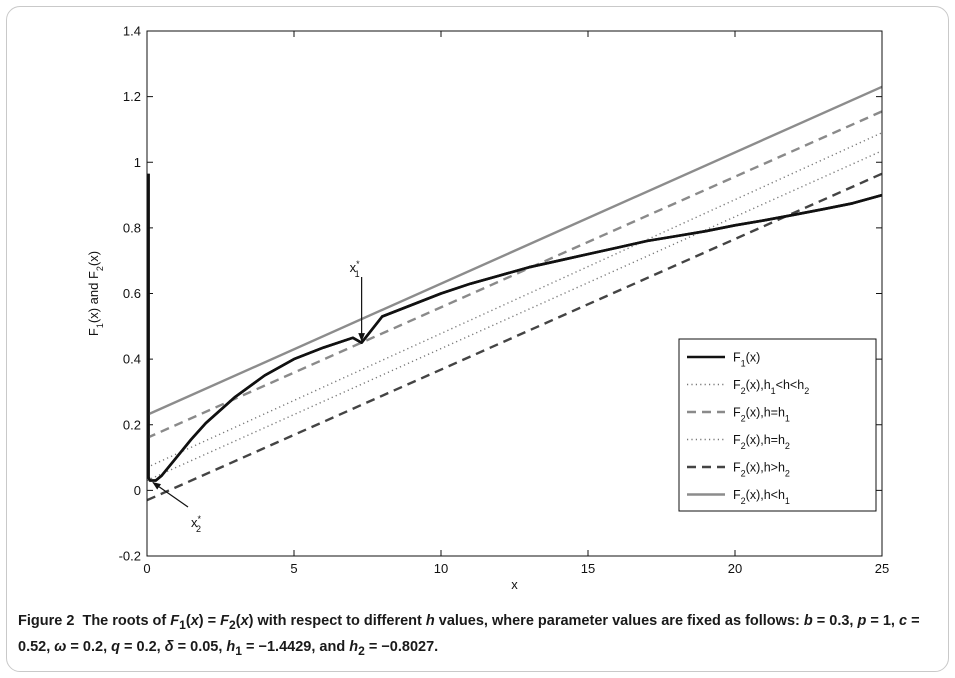 This screenshot has width=955, height=678. I want to click on y-tick-label: 1.2, so click(132, 96).